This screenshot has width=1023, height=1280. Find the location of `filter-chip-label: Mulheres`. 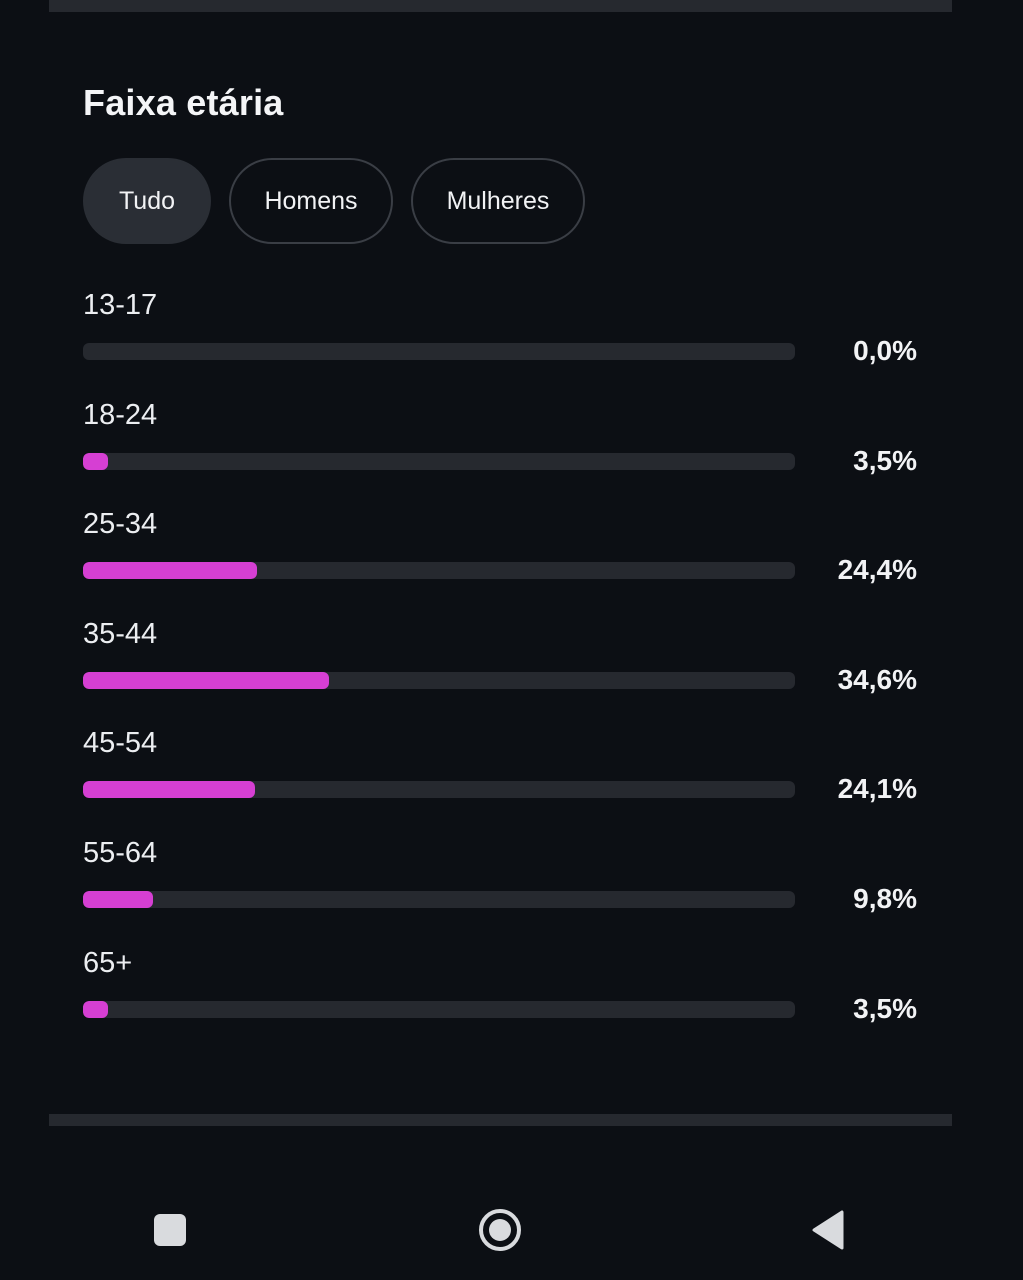

filter-chip-label: Mulheres is located at coordinates (498, 200).